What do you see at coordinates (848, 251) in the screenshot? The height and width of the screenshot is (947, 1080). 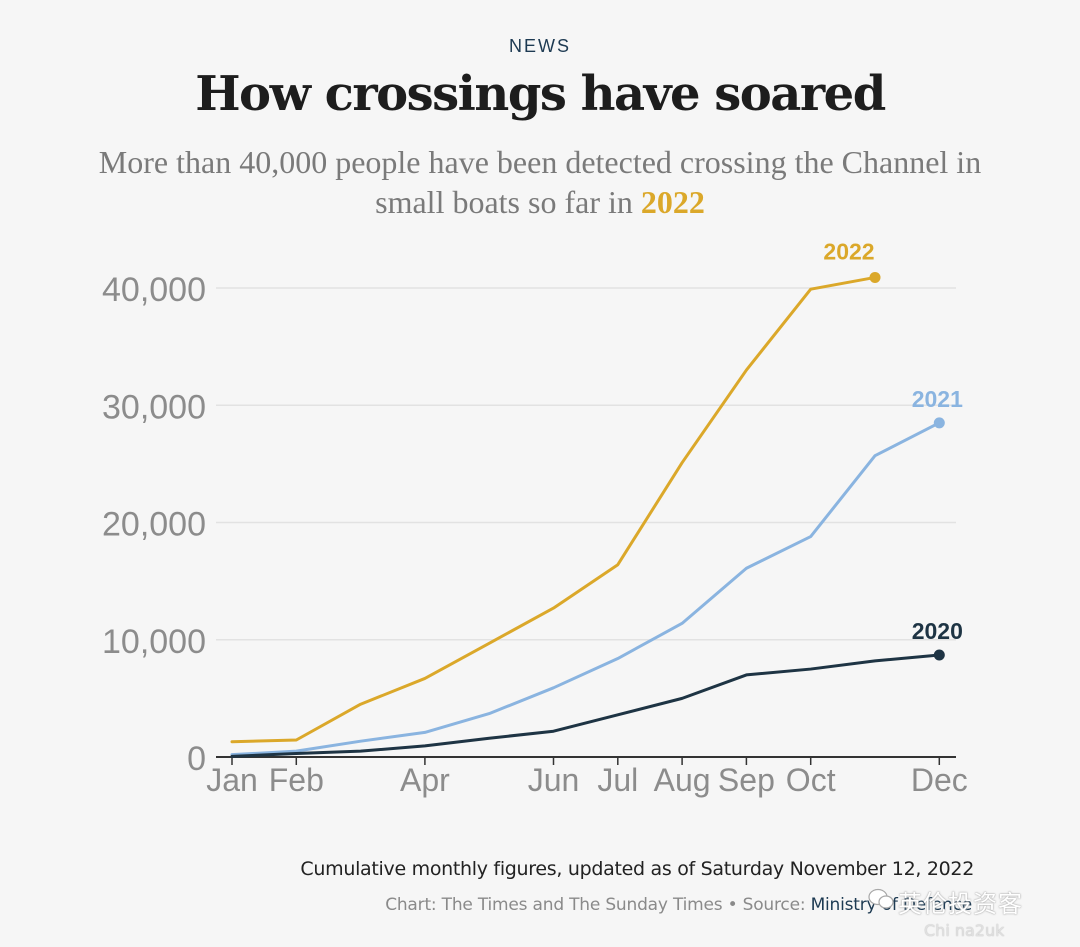 I see `series-label-2022: 2022` at bounding box center [848, 251].